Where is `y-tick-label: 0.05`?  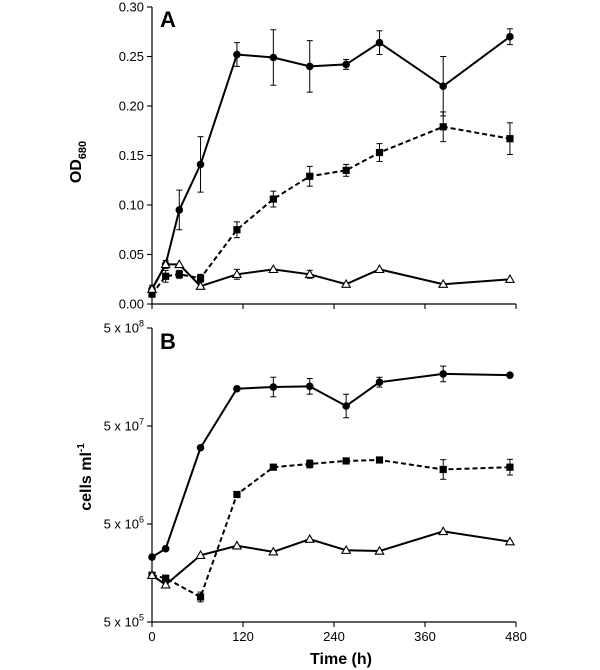
y-tick-label: 0.05 is located at coordinates (131, 254).